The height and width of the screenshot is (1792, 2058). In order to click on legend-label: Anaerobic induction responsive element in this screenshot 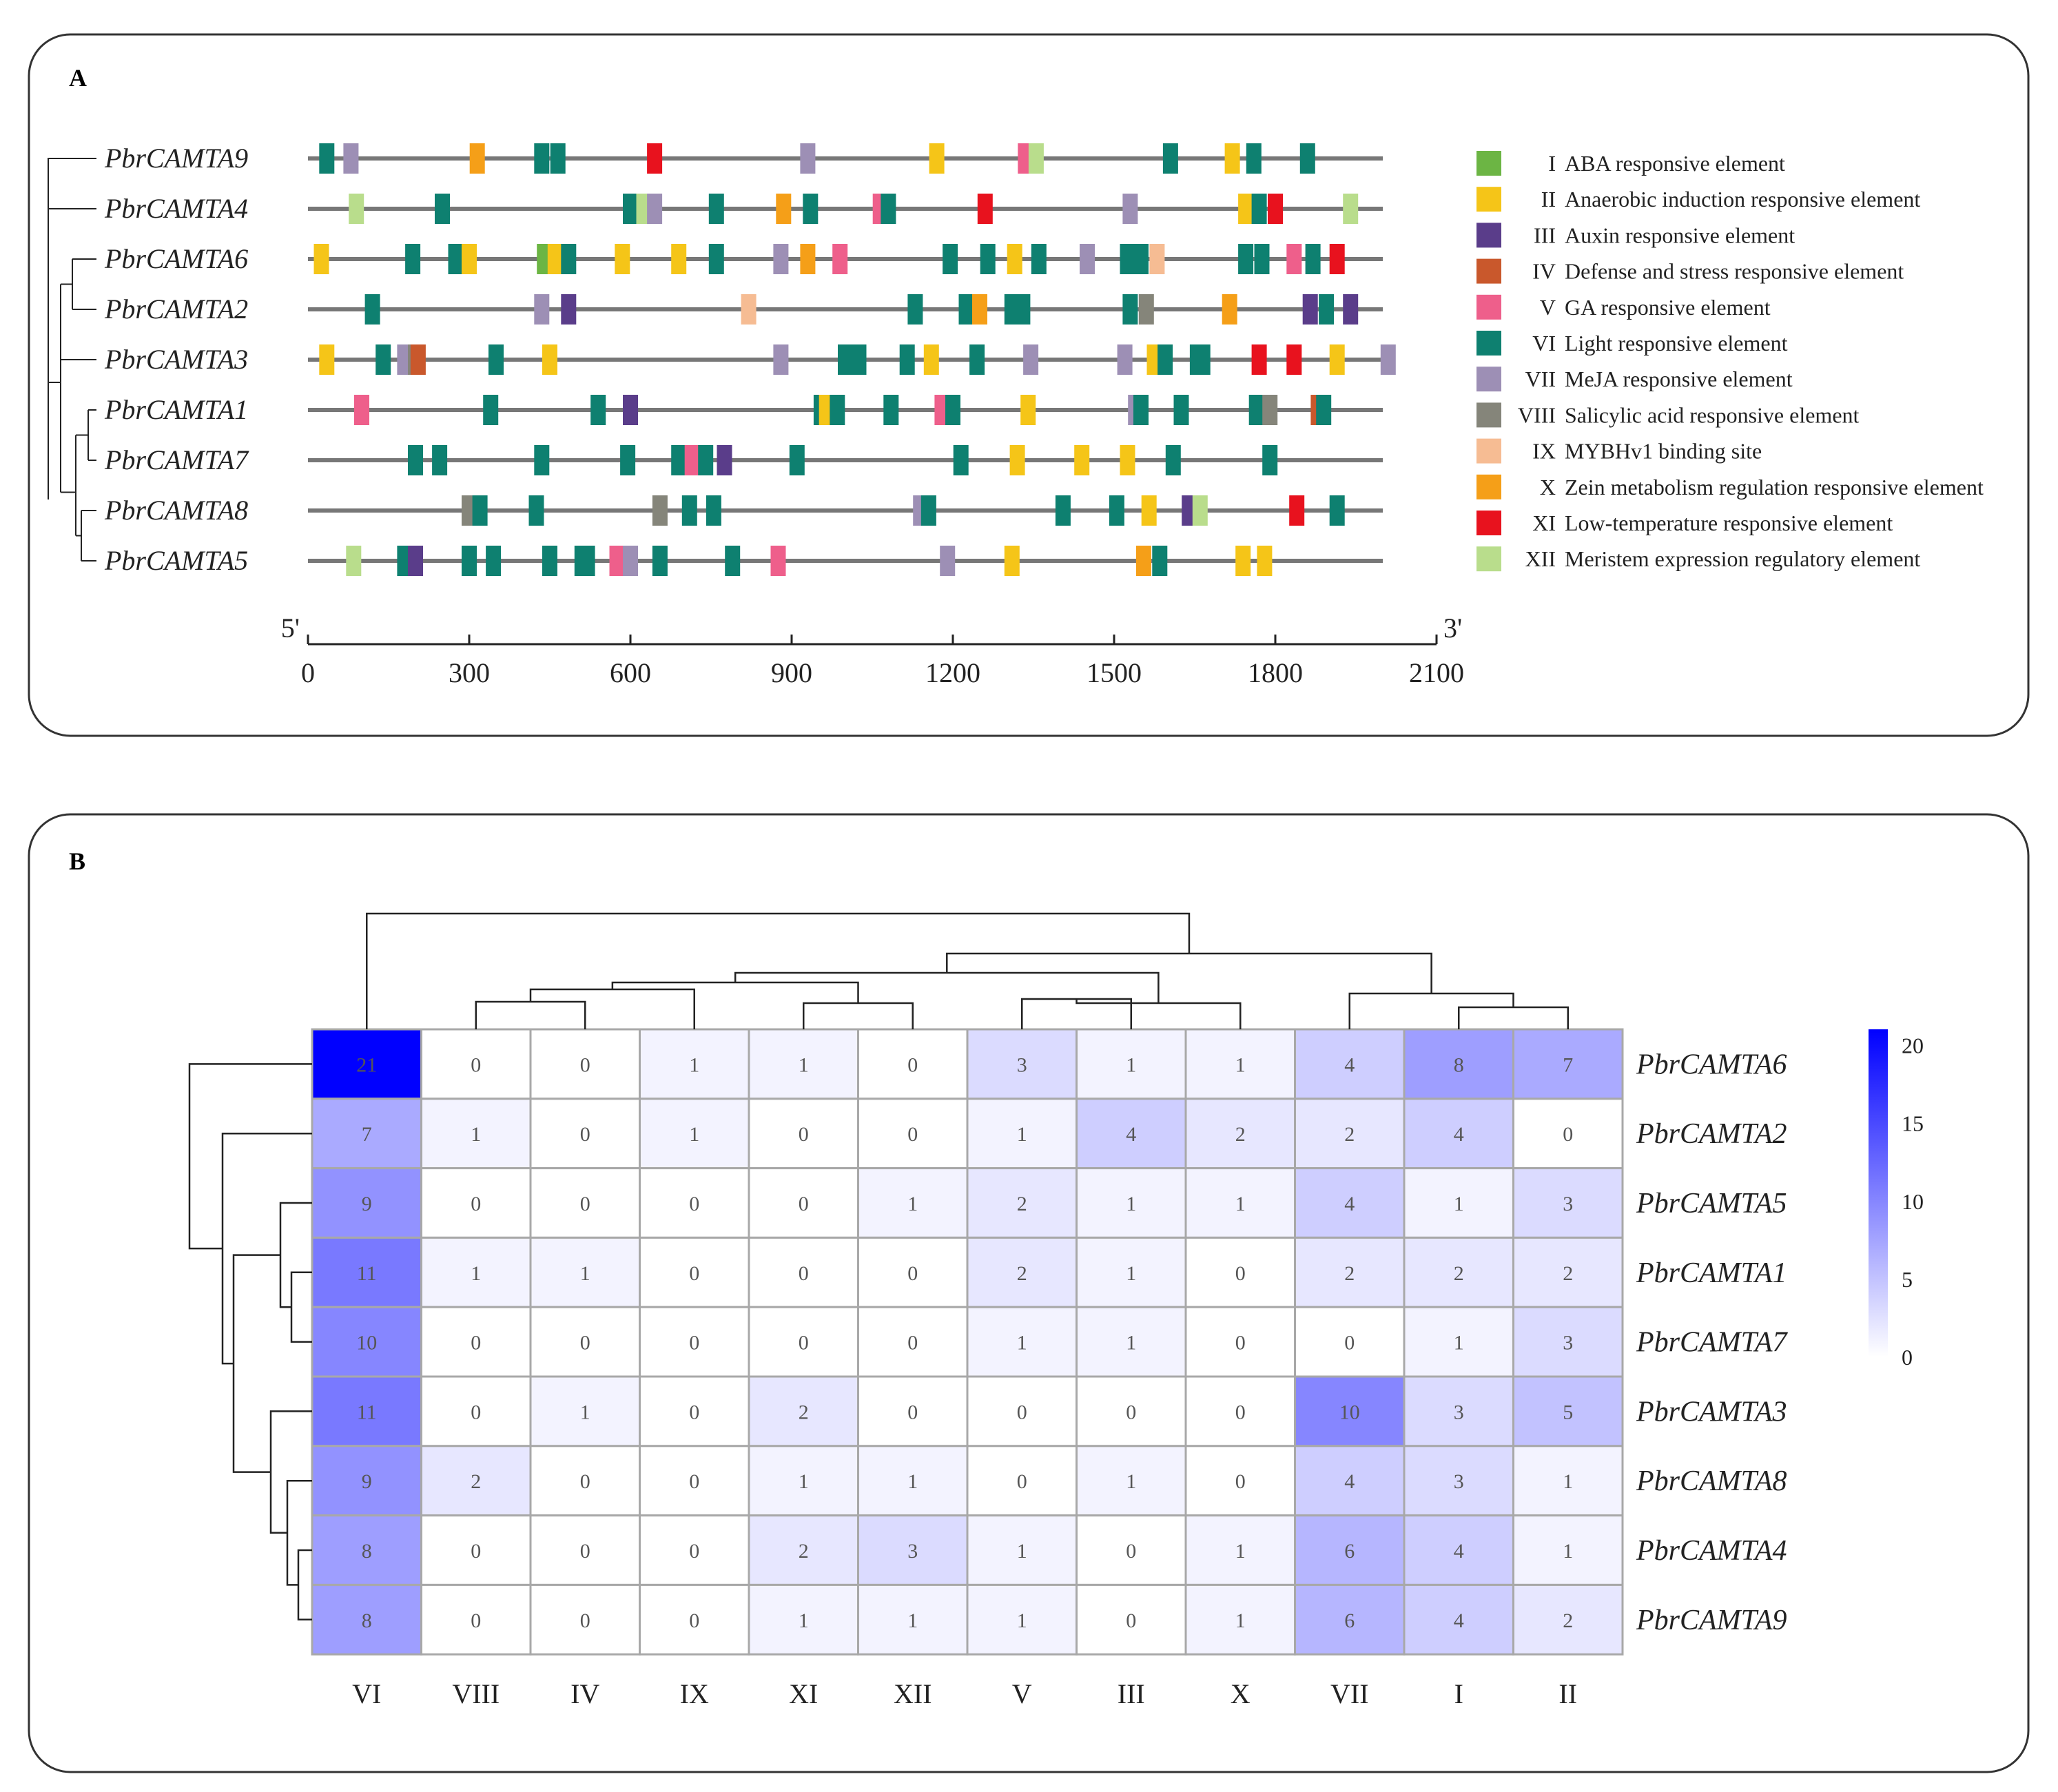, I will do `click(1742, 199)`.